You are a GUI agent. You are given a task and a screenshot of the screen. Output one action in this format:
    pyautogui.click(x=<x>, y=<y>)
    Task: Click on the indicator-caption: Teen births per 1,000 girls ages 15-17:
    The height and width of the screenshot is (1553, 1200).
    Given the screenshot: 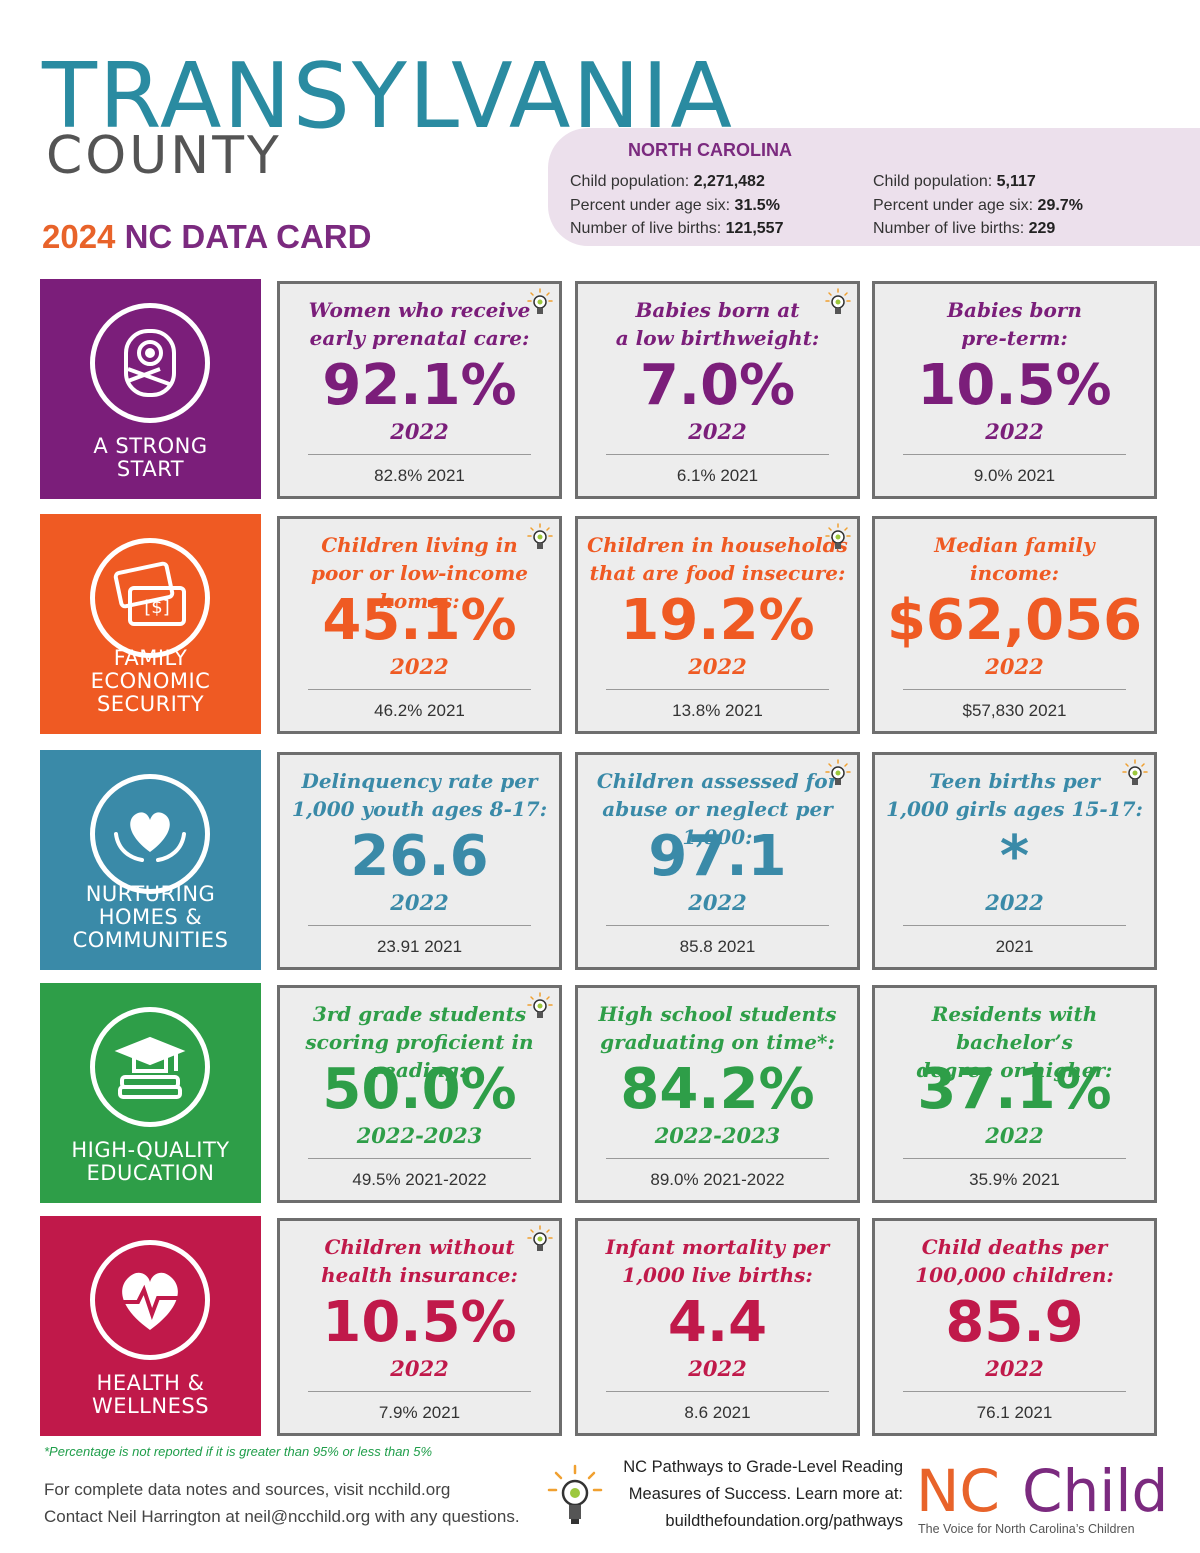 What is the action you would take?
    pyautogui.click(x=1014, y=795)
    